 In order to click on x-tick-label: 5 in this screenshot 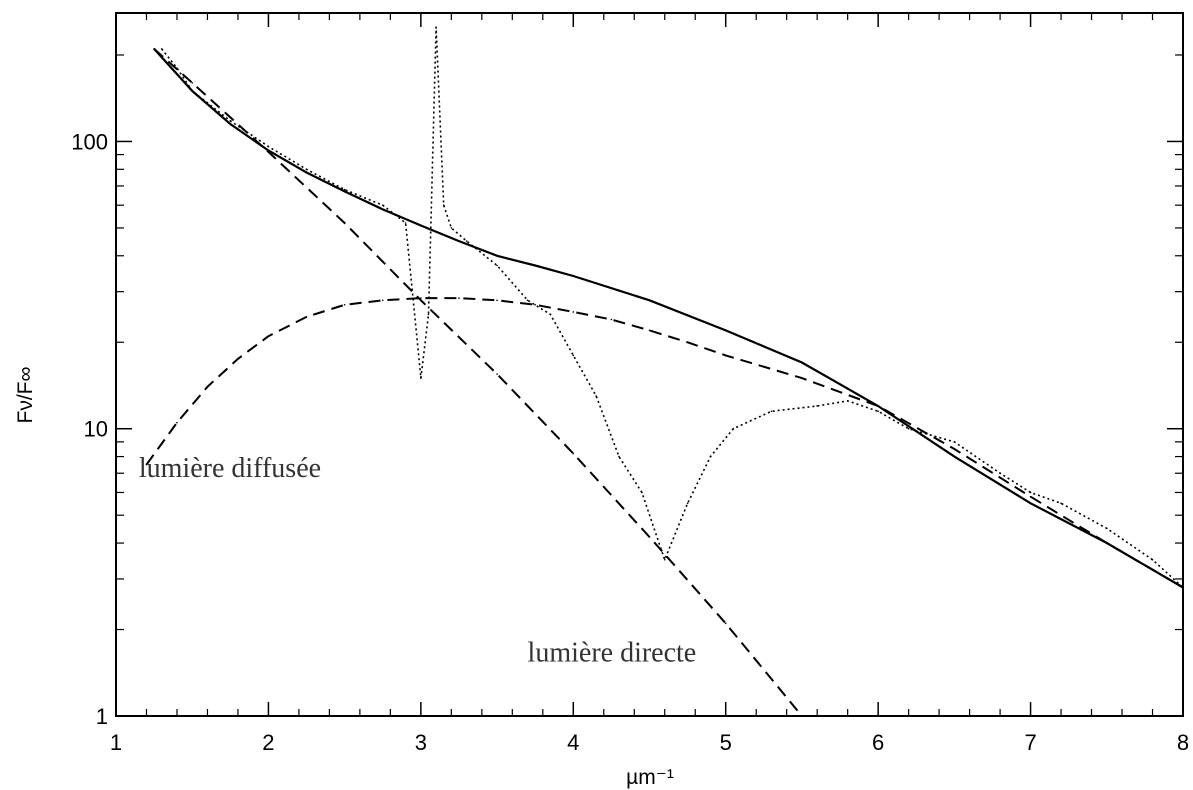, I will do `click(726, 742)`.